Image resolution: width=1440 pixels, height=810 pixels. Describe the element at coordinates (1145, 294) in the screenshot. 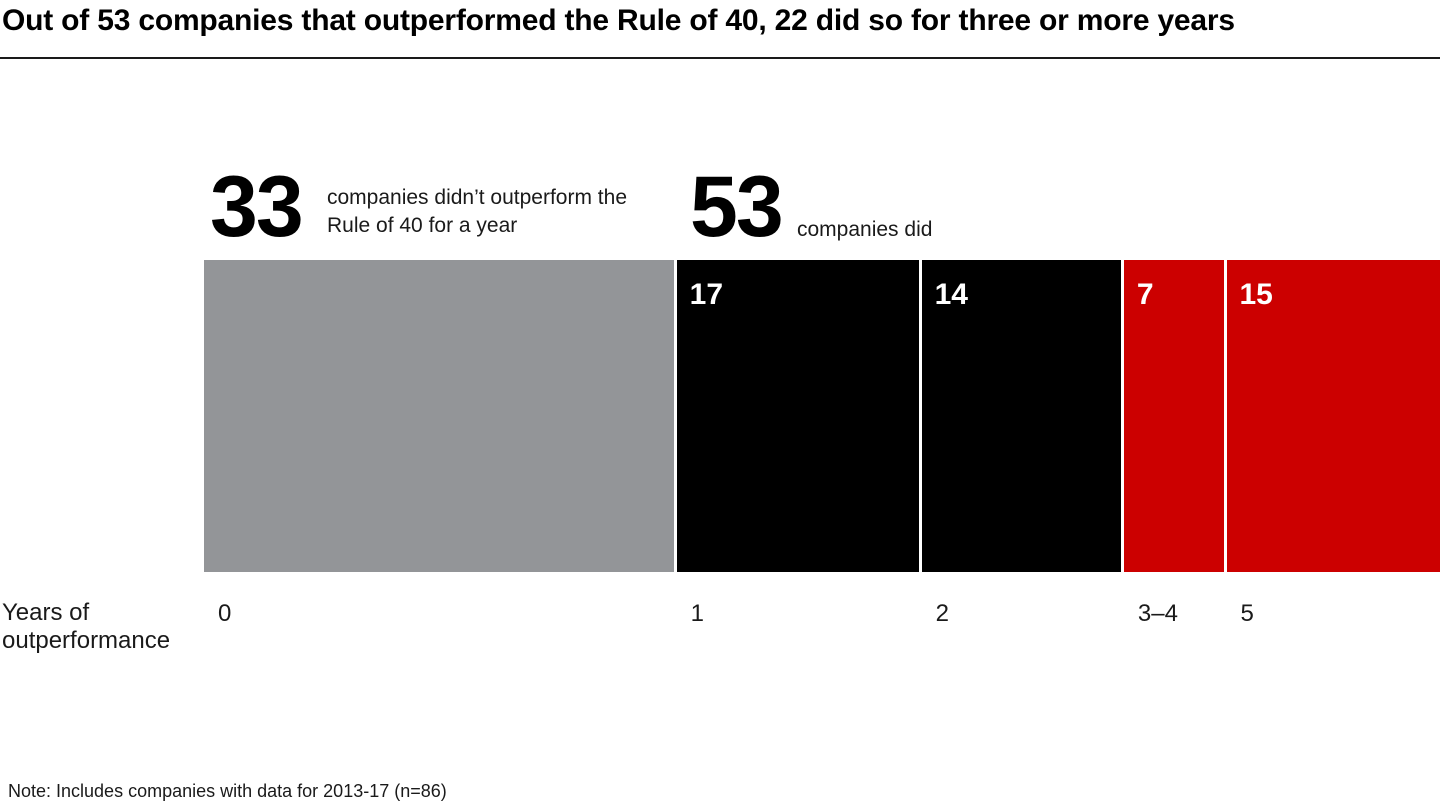

I see `bar-value-label: 7` at that location.